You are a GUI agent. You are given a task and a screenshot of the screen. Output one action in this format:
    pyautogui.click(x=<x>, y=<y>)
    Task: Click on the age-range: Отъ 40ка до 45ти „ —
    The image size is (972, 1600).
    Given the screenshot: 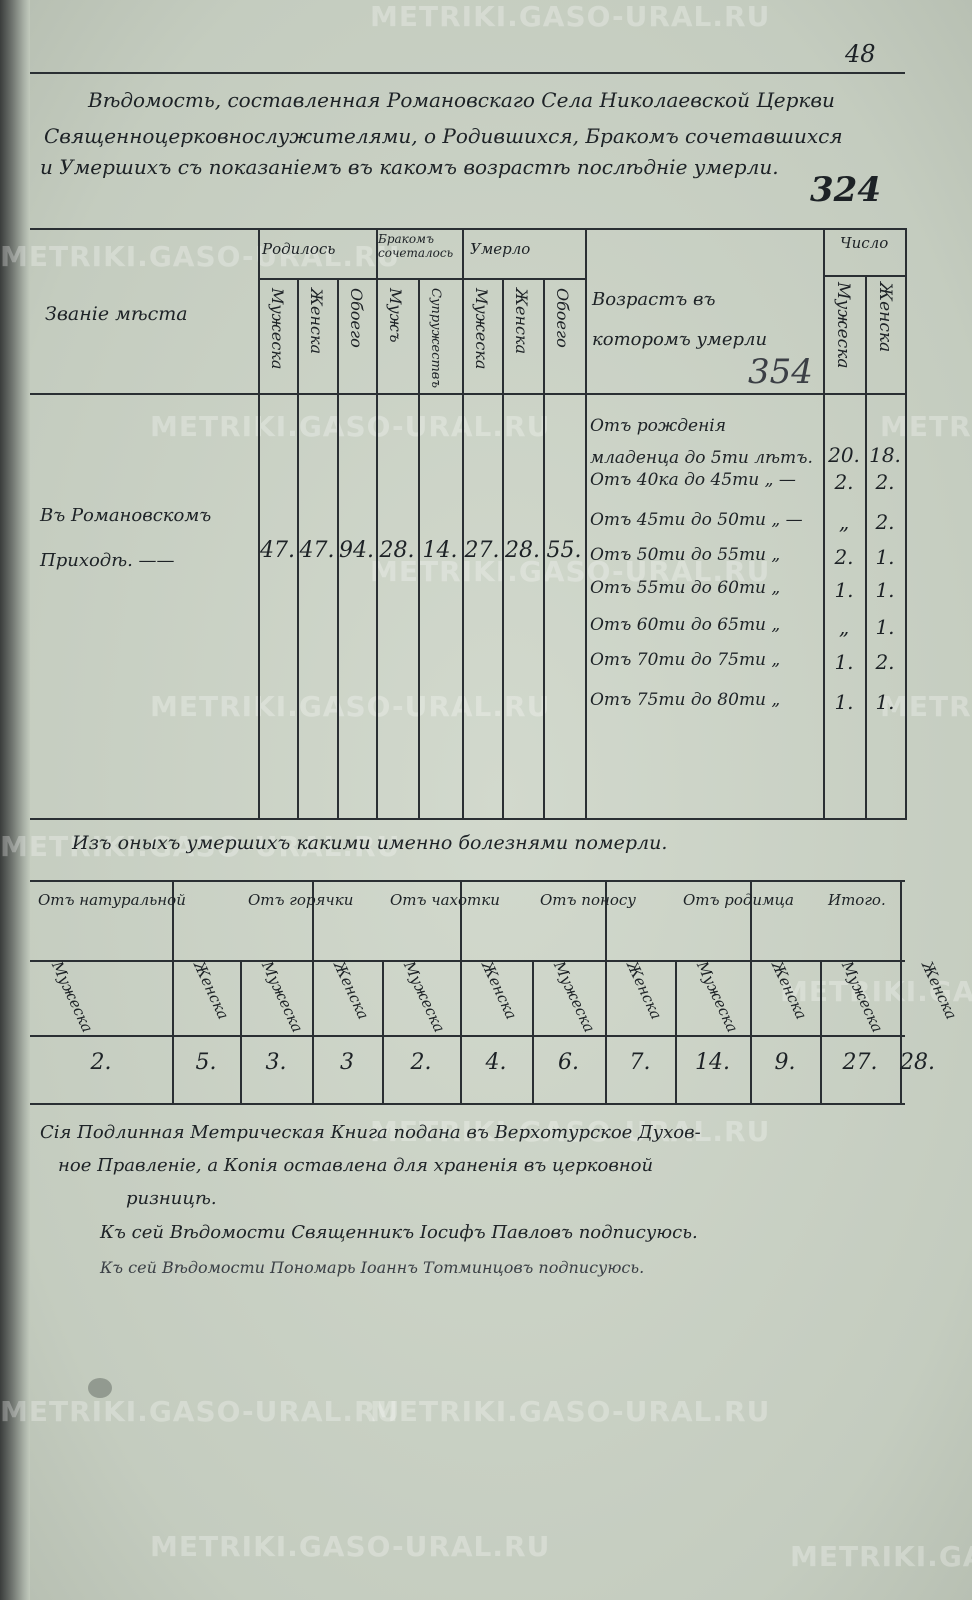 What is the action you would take?
    pyautogui.click(x=693, y=480)
    